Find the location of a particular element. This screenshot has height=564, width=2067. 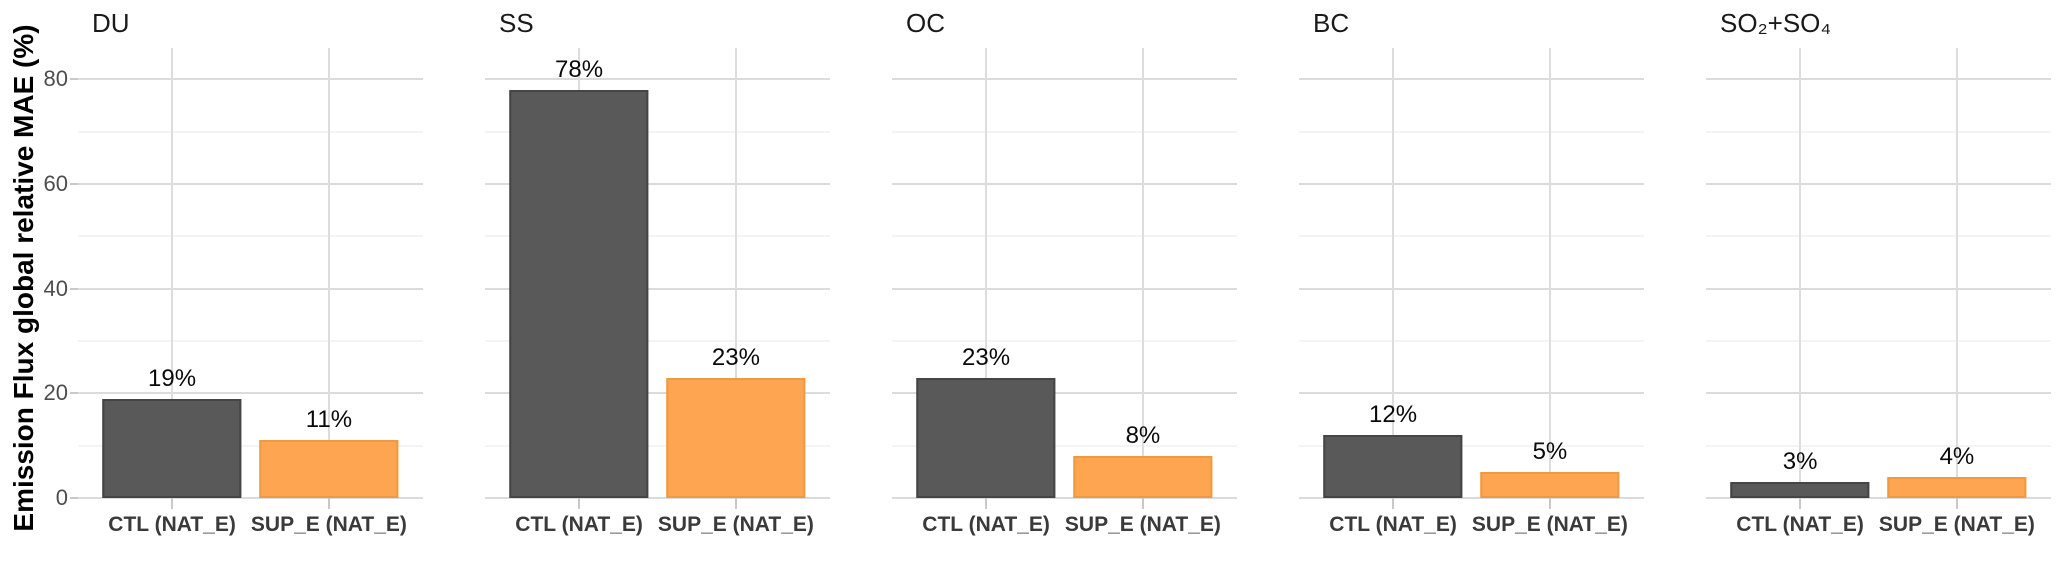

bar-value-label: 8% is located at coordinates (1143, 436).